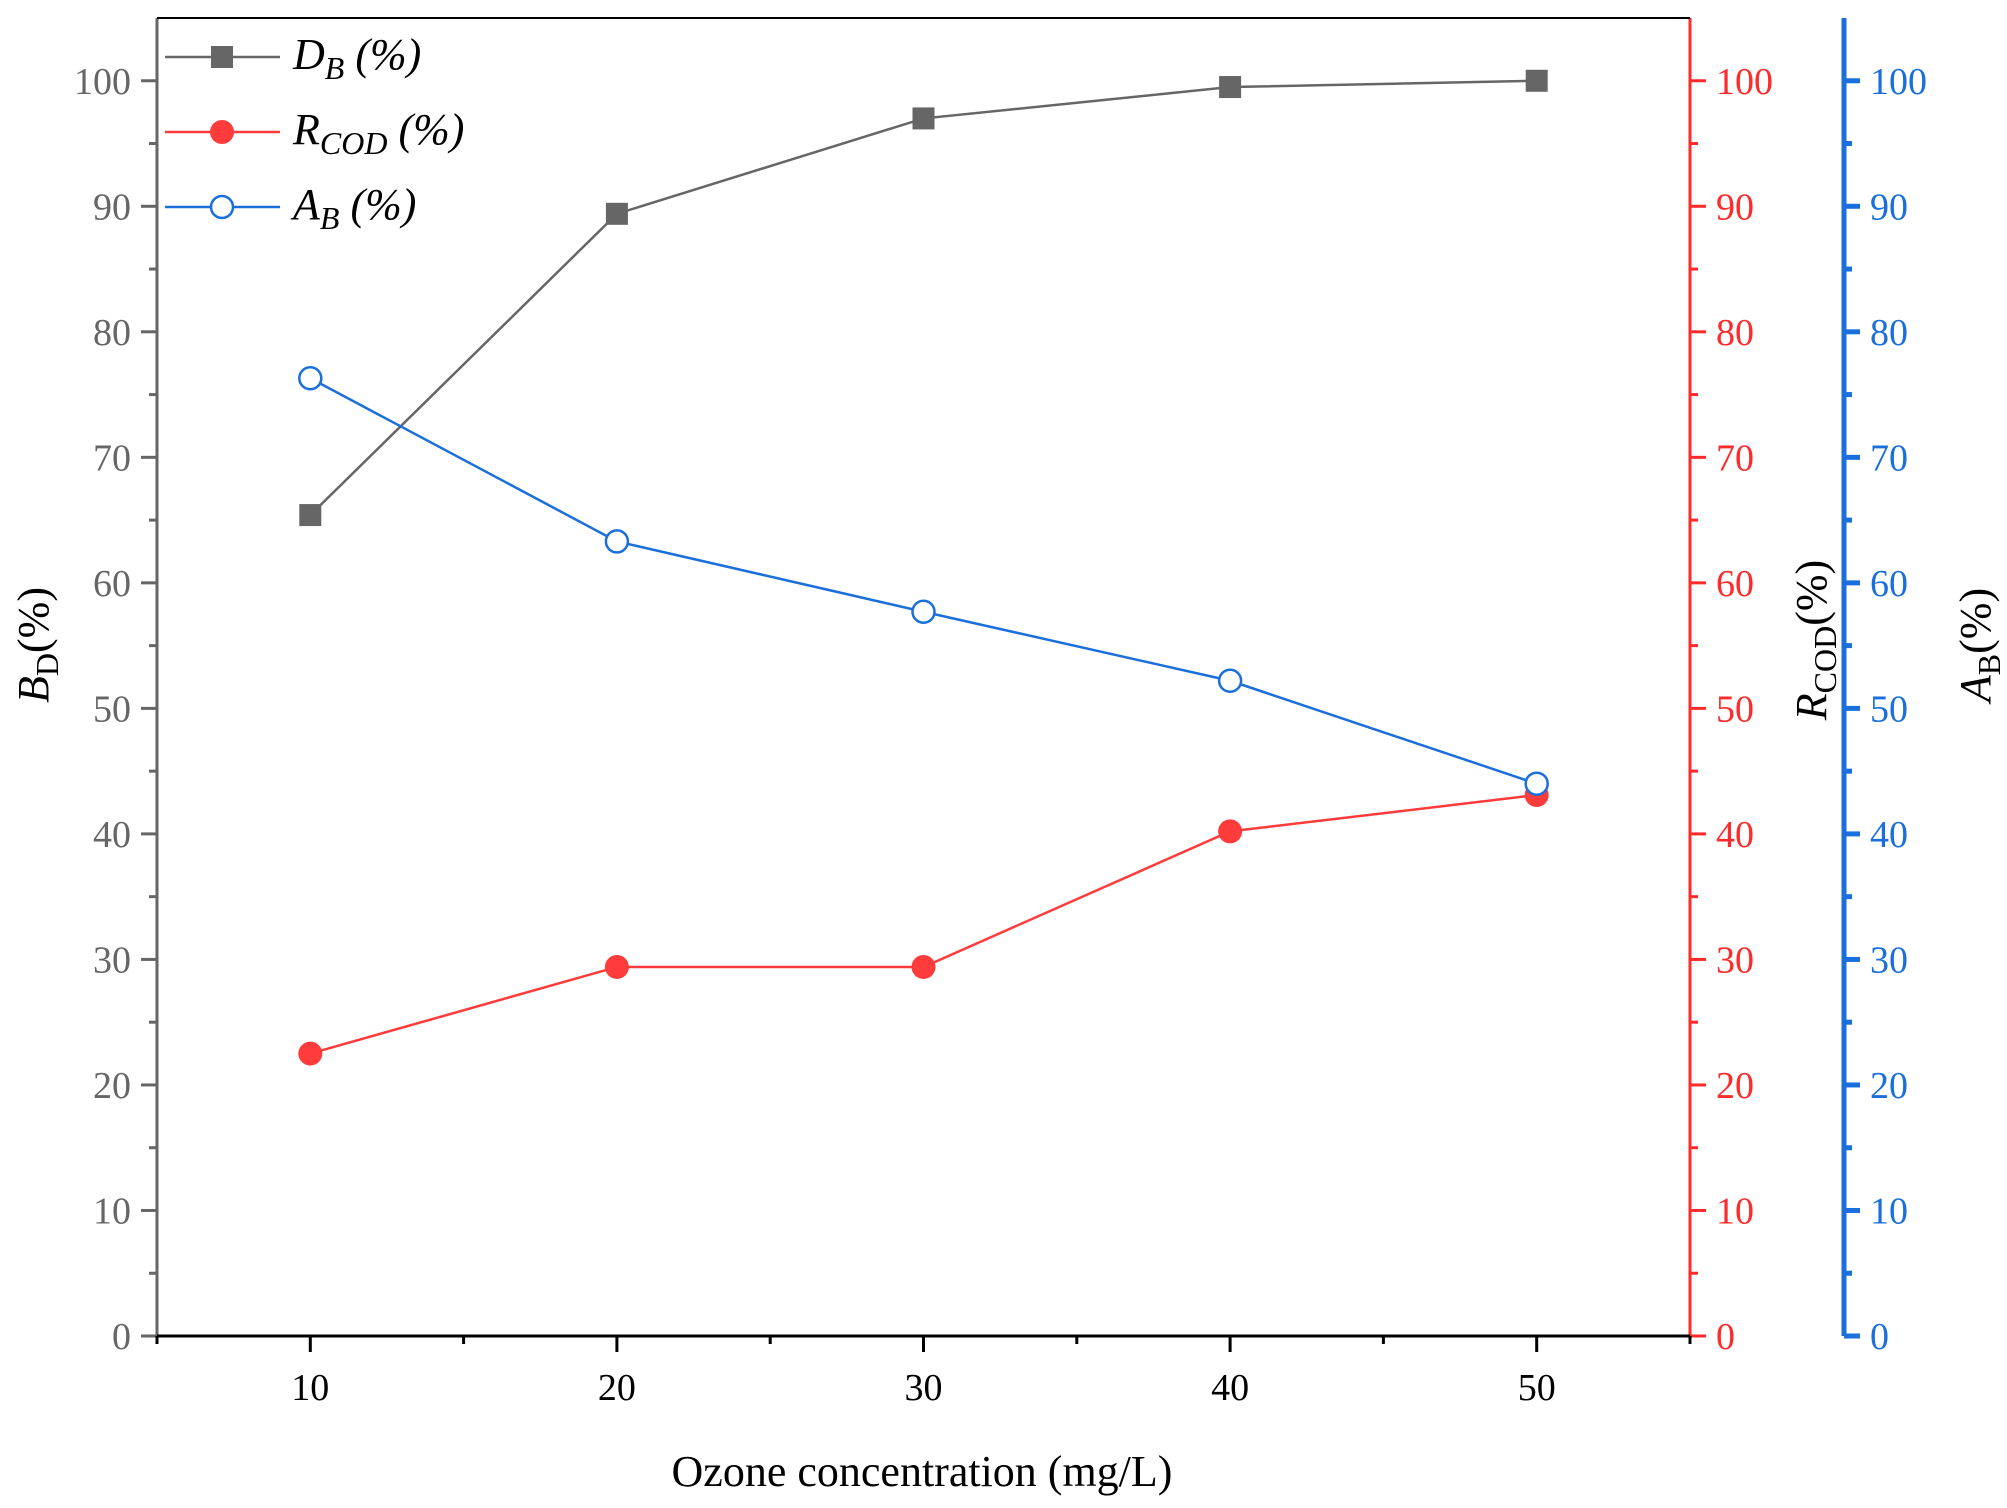 The height and width of the screenshot is (1508, 2007). I want to click on left-y-axis-title-main: B, so click(33, 689).